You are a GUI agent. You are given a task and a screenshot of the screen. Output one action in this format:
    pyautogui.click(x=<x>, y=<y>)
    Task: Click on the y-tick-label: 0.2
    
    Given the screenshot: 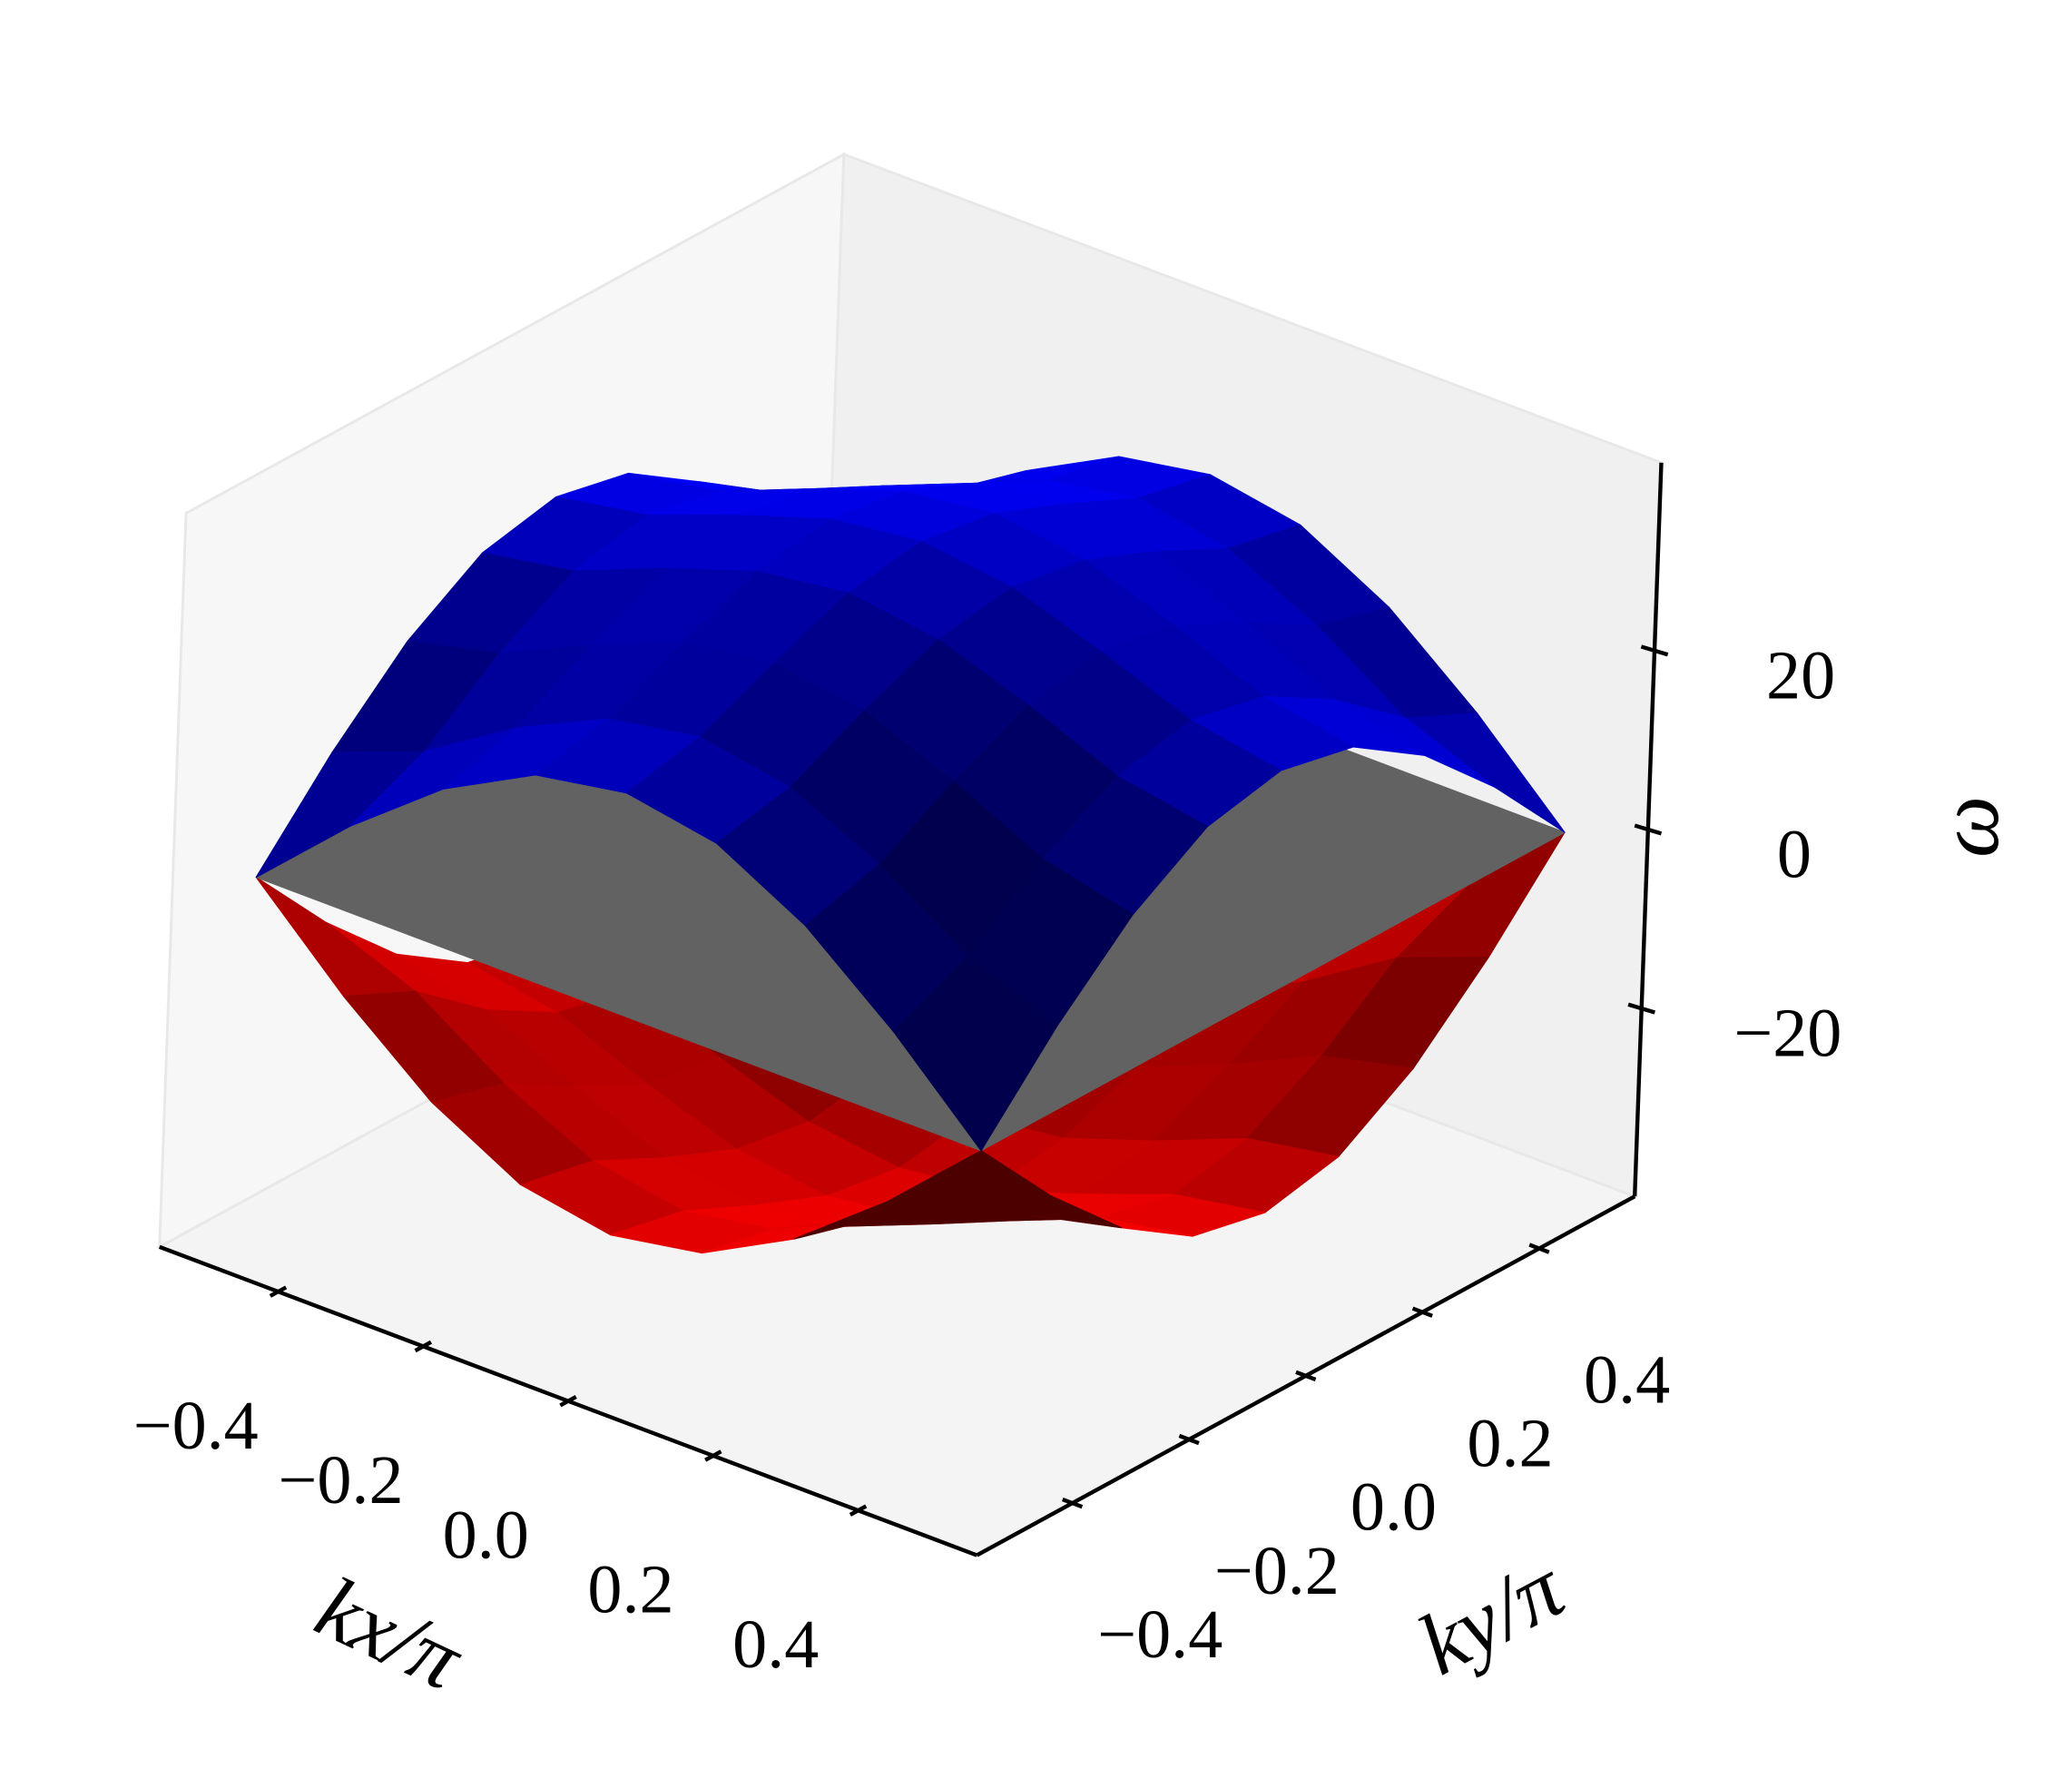 What is the action you would take?
    pyautogui.click(x=1510, y=1443)
    